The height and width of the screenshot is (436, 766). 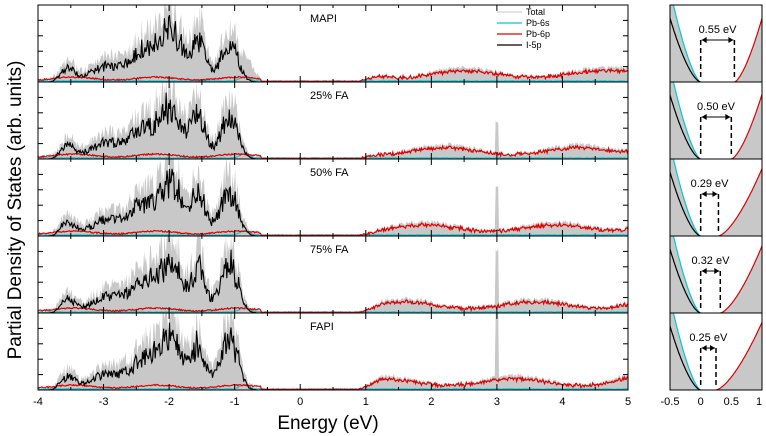 I want to click on band-gap-label: 0.25 eV, so click(x=708, y=338).